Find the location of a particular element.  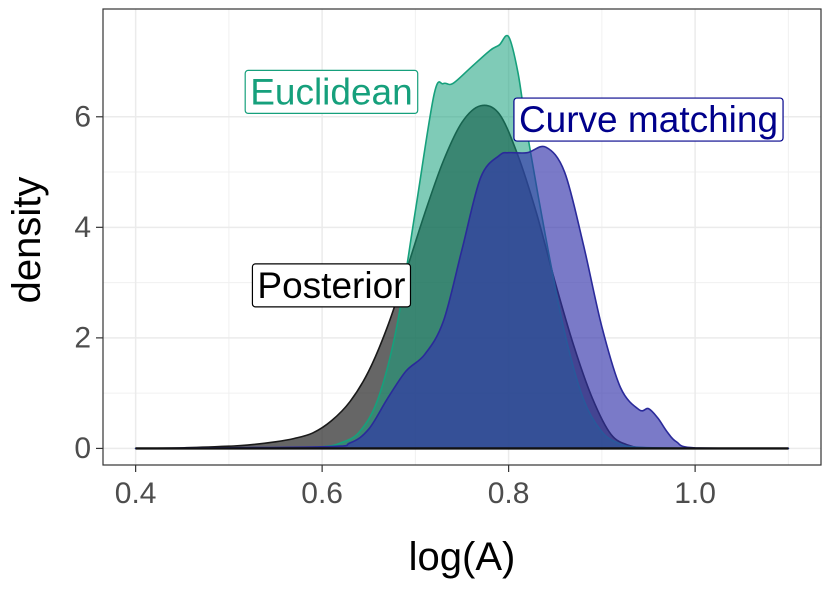

x-tick-label: 0.4 is located at coordinates (136, 493).